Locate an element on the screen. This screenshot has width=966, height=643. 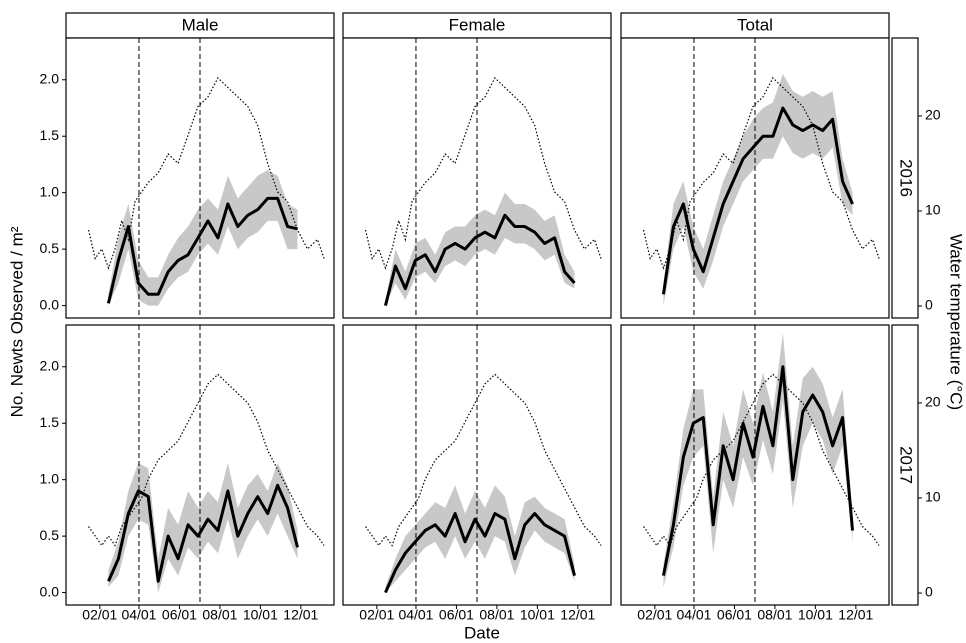
strip-label: 2016 is located at coordinates (906, 178).